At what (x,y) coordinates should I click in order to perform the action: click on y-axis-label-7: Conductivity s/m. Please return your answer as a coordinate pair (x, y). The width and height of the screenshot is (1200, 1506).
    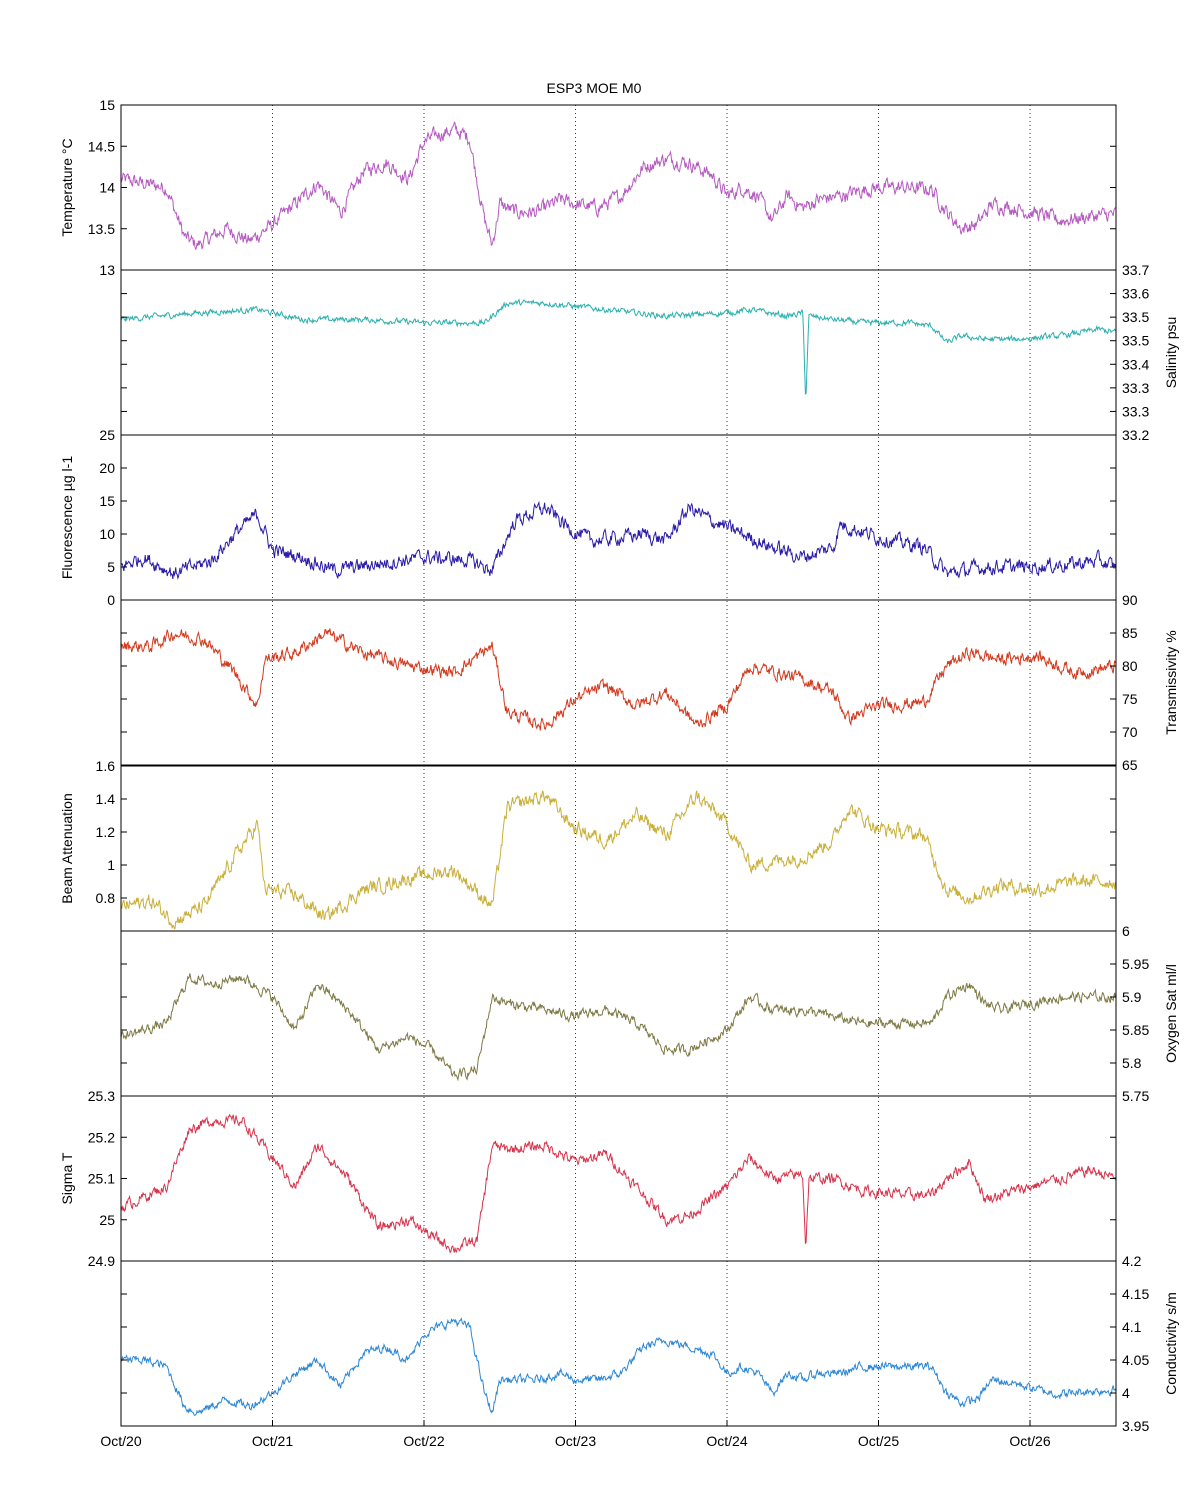
    Looking at the image, I should click on (1171, 1343).